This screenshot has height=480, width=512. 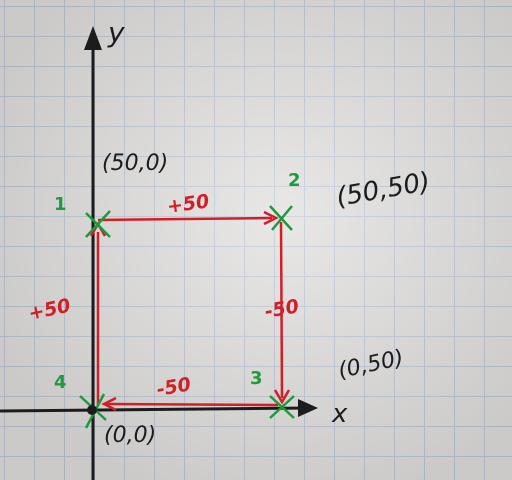 I want to click on y-axis-arrow-icon, so click(x=93, y=38).